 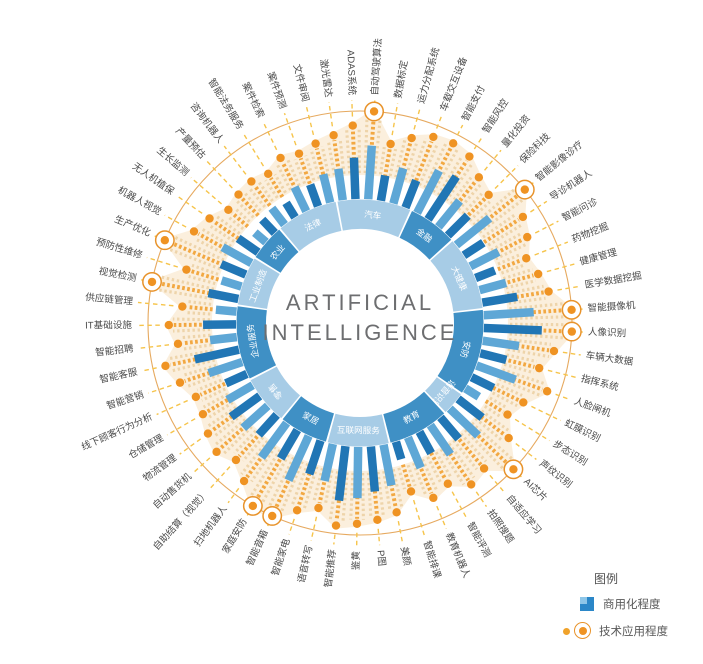 I want to click on sector-label-安防: 安防, so click(x=465, y=350).